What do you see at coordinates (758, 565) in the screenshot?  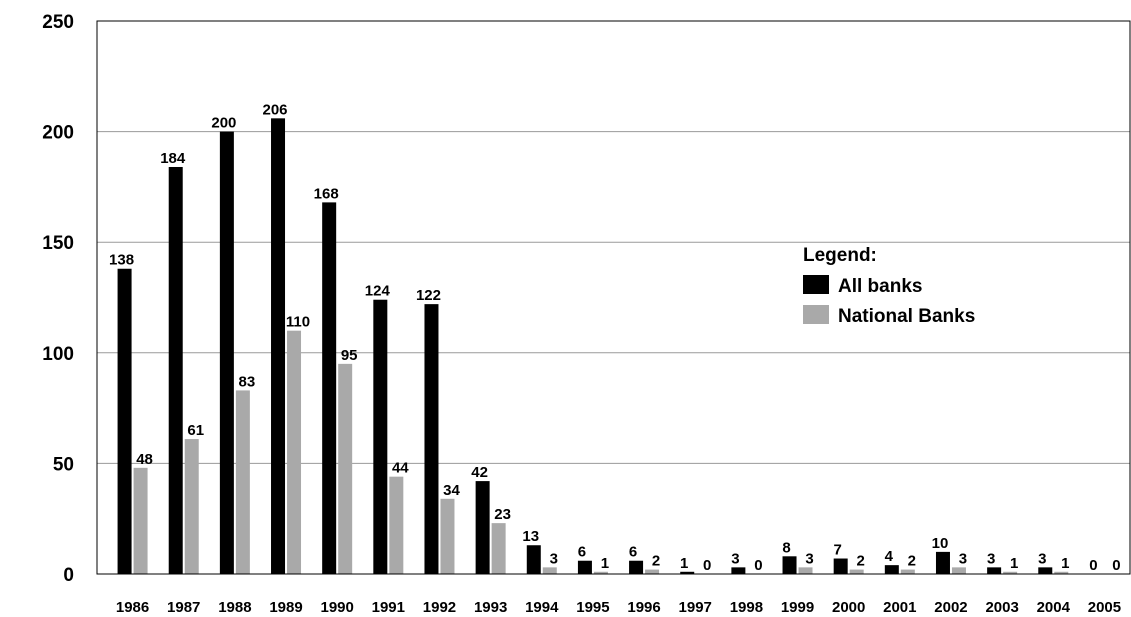 I see `label-national-banks-1998: 0` at bounding box center [758, 565].